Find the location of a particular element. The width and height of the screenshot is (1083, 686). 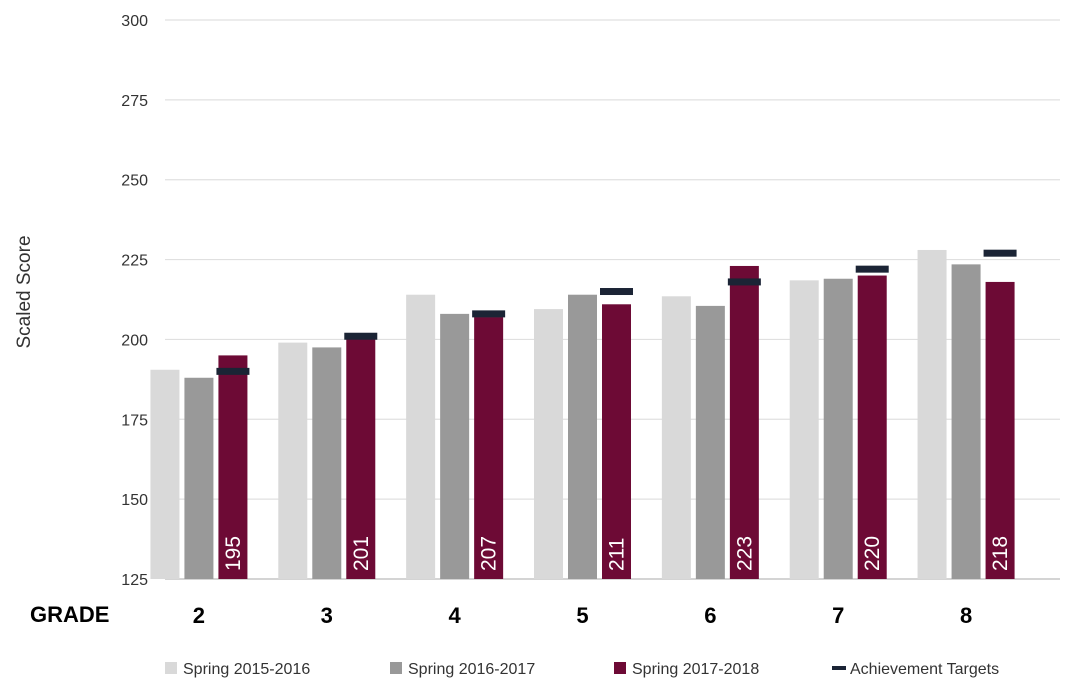

x-category-label: 4 is located at coordinates (455, 615).